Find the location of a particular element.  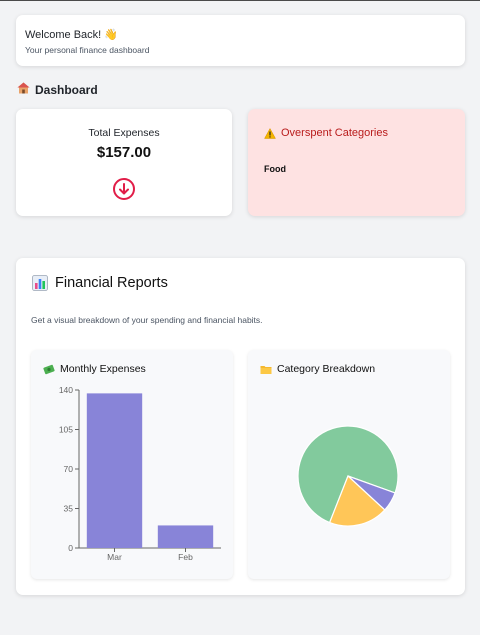

y-tick-label: 70 is located at coordinates (69, 469).